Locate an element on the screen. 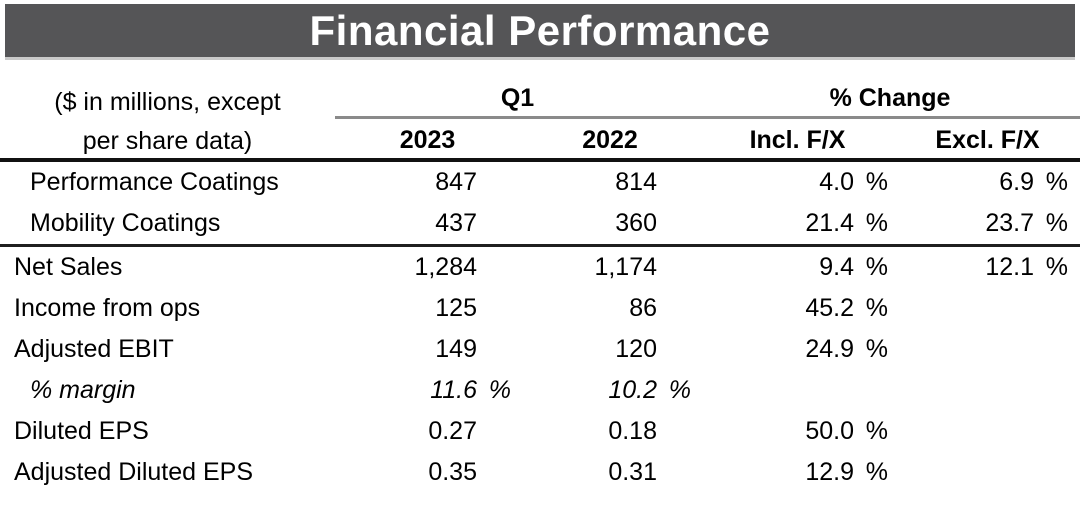 This screenshot has height=510, width=1080. table-row: Net Sales 1,284 1,174 9.4% 12.1% is located at coordinates (540, 267).